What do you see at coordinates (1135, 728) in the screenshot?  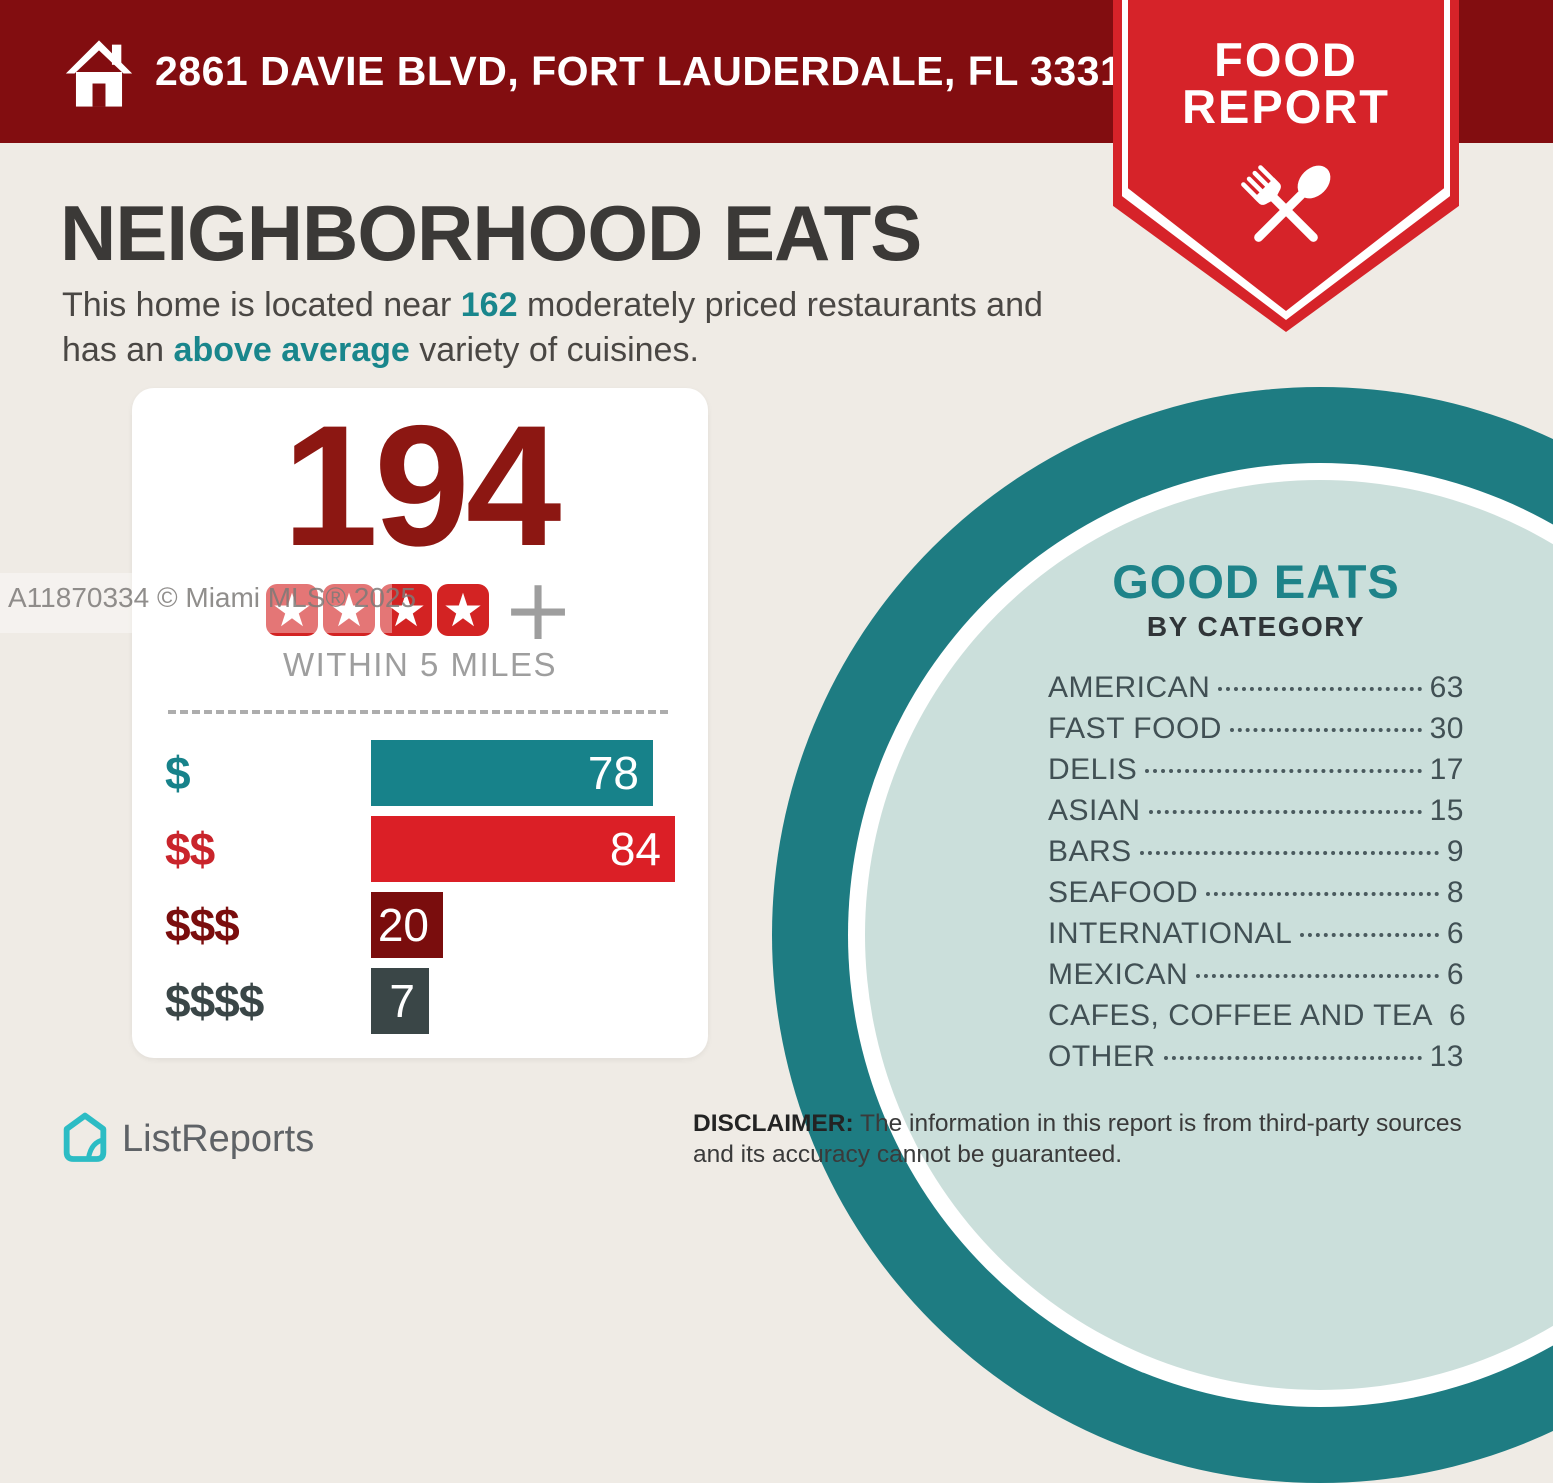 I see `category-label: FAST FOOD` at bounding box center [1135, 728].